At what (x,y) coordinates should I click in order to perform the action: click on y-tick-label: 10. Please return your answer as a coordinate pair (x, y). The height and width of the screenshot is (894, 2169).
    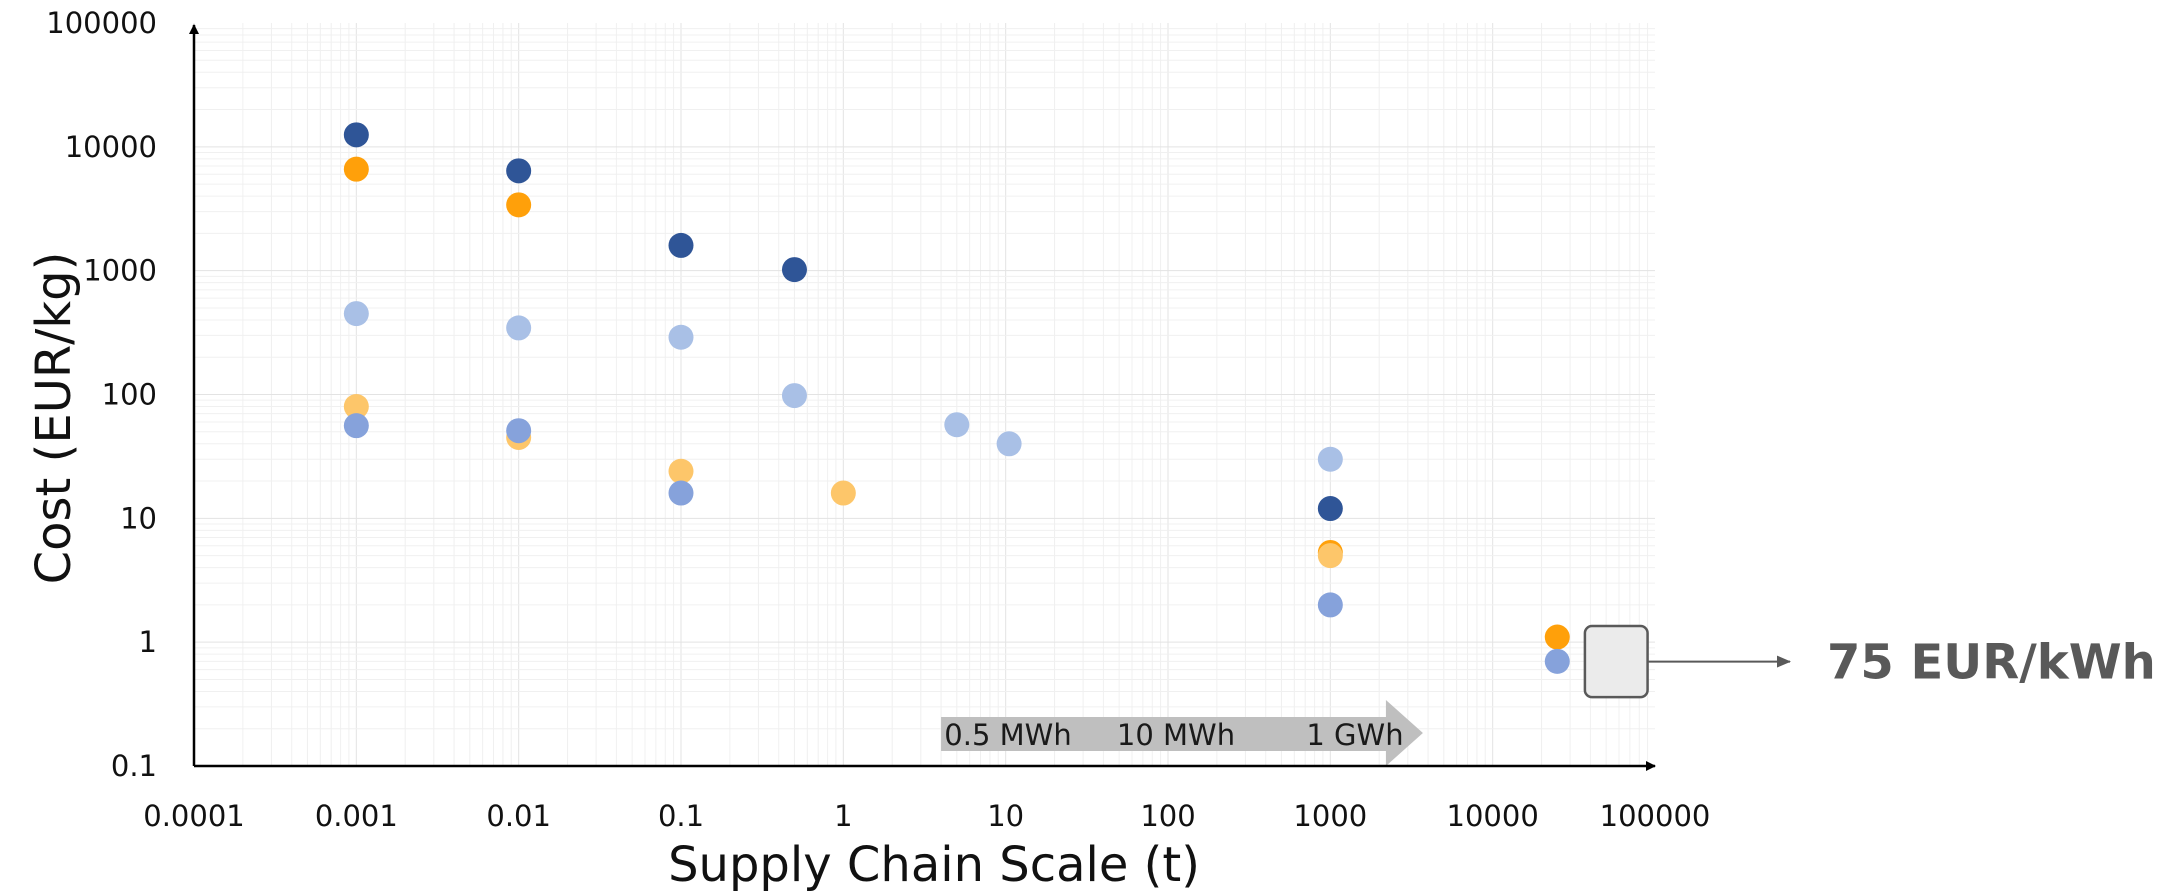
    Looking at the image, I should click on (138, 518).